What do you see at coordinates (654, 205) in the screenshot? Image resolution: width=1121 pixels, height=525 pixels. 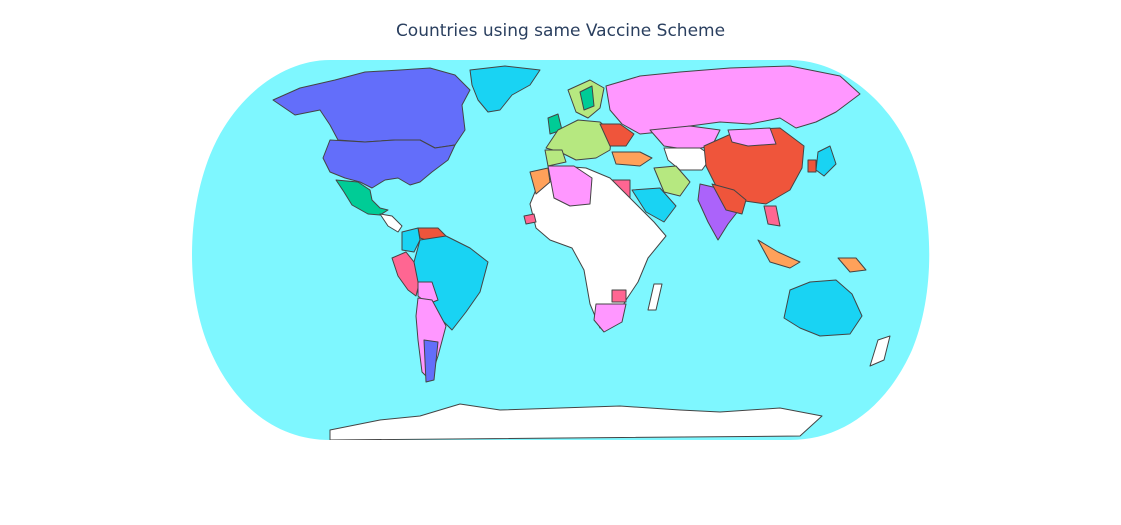 I see `country-saudi-arabia` at bounding box center [654, 205].